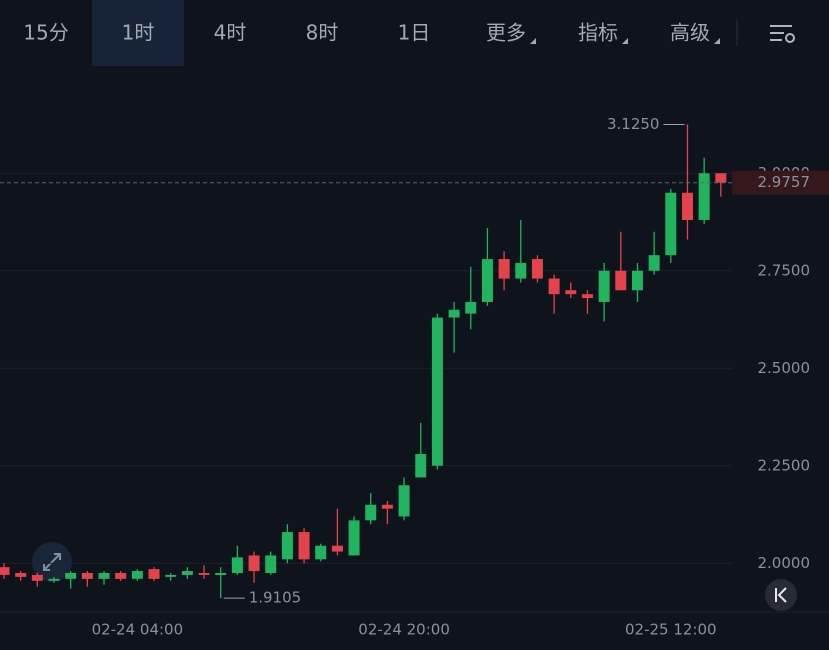 The width and height of the screenshot is (829, 650). I want to click on tab: 高级, so click(690, 33).